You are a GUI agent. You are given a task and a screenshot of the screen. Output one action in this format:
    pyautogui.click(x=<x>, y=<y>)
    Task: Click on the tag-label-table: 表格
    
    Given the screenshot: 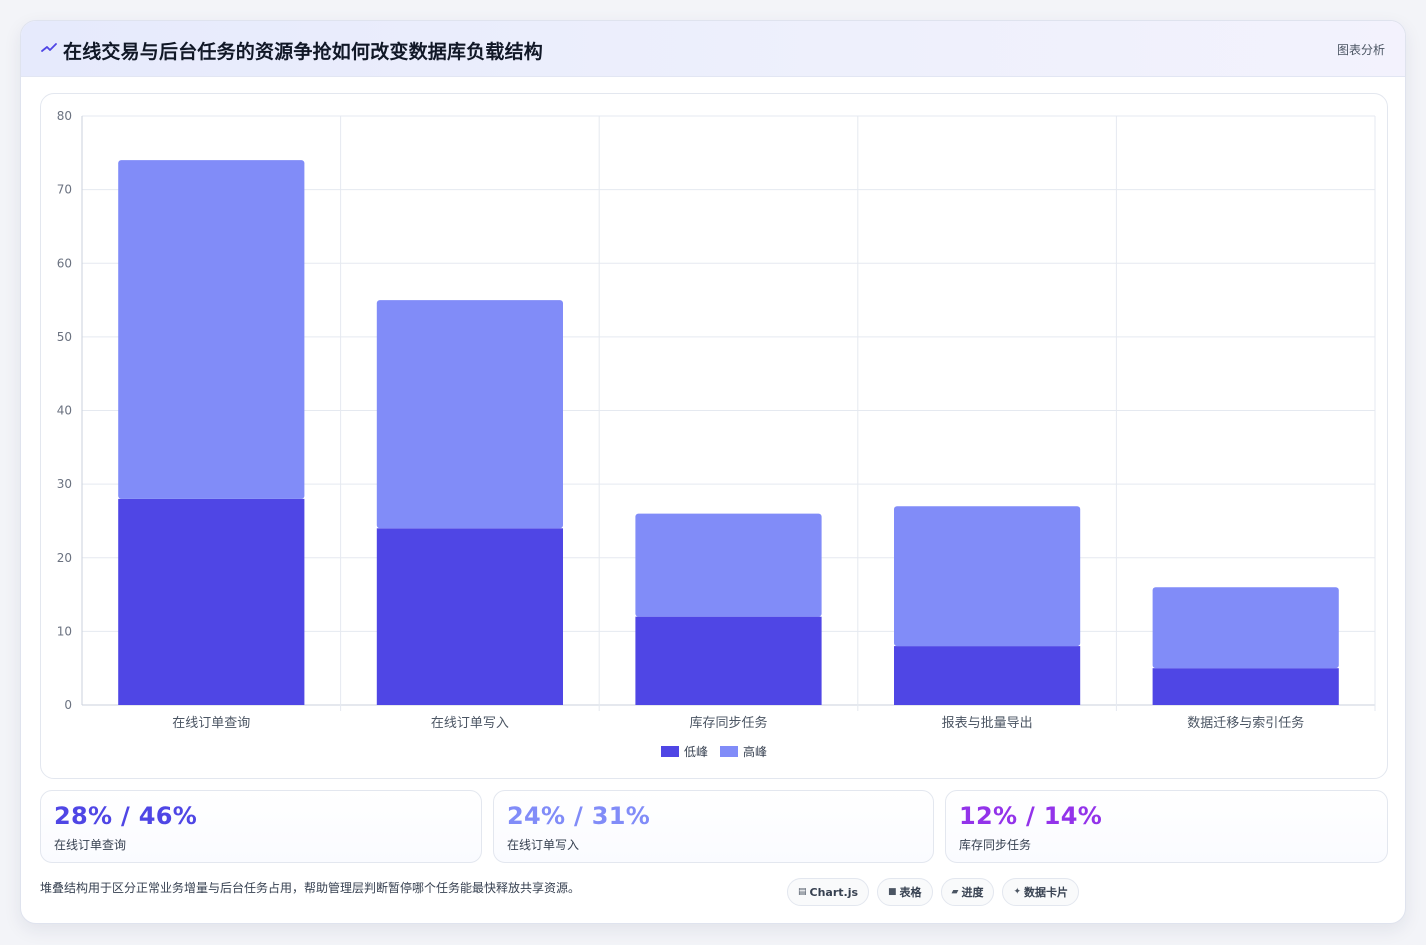 What is the action you would take?
    pyautogui.click(x=910, y=892)
    